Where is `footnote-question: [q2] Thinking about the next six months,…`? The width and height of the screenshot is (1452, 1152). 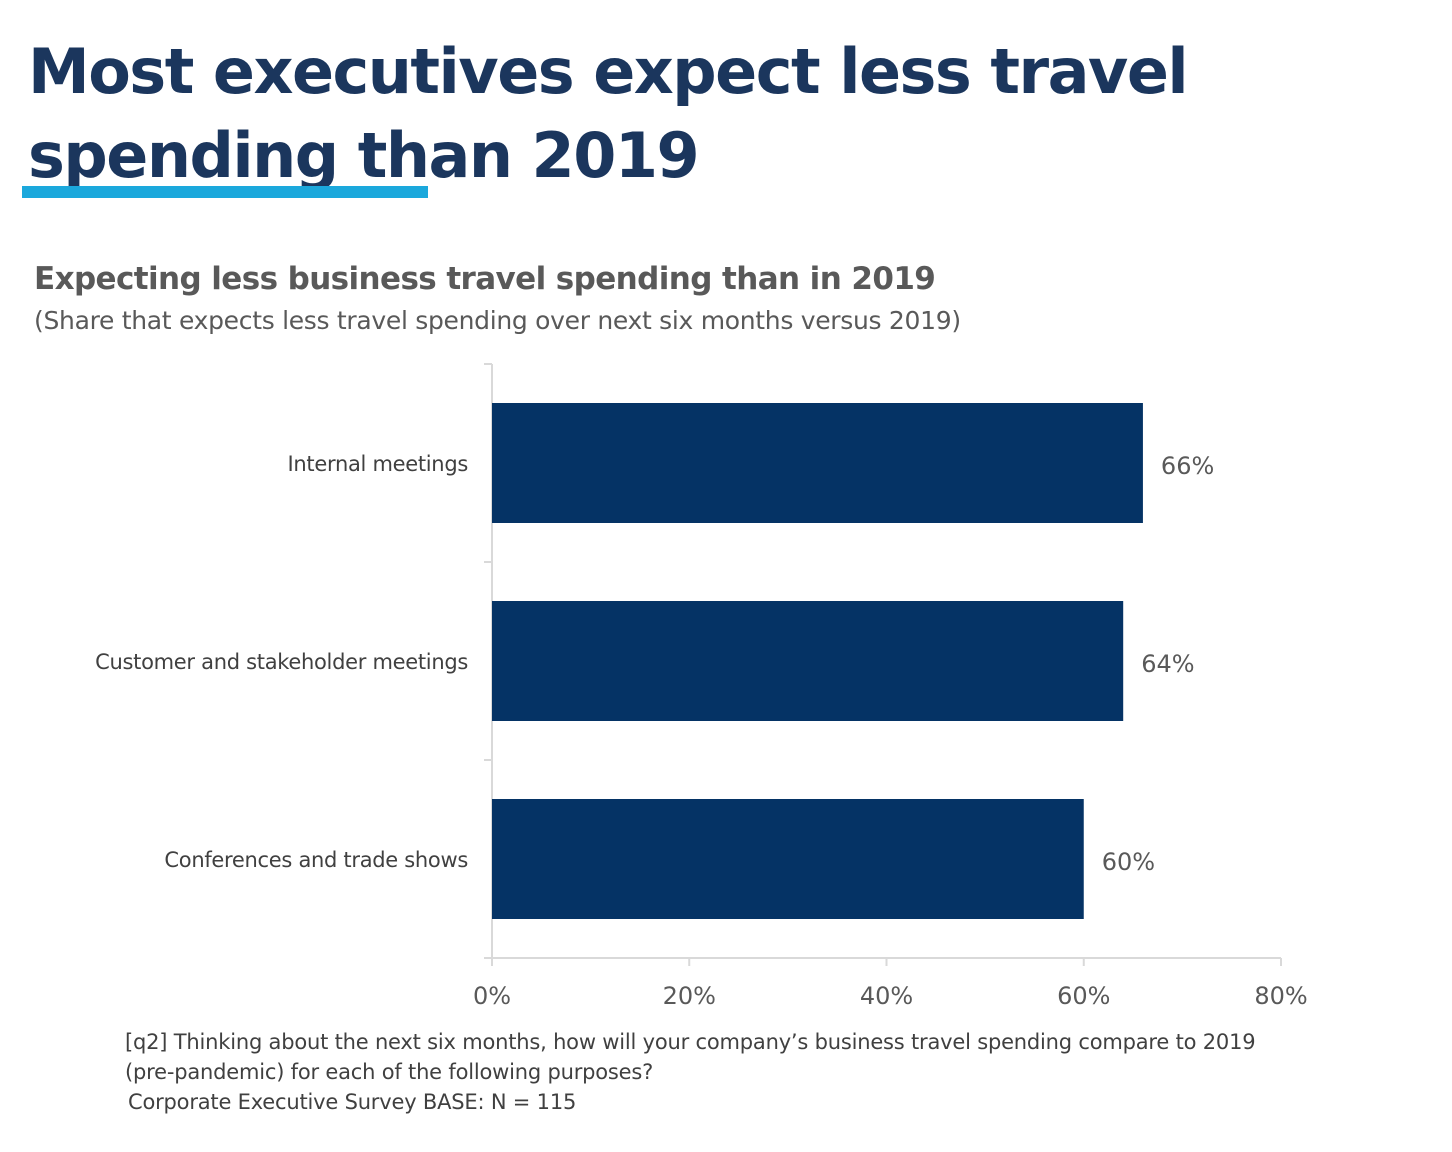
footnote-question: [q2] Thinking about the next six months,… is located at coordinates (690, 1057).